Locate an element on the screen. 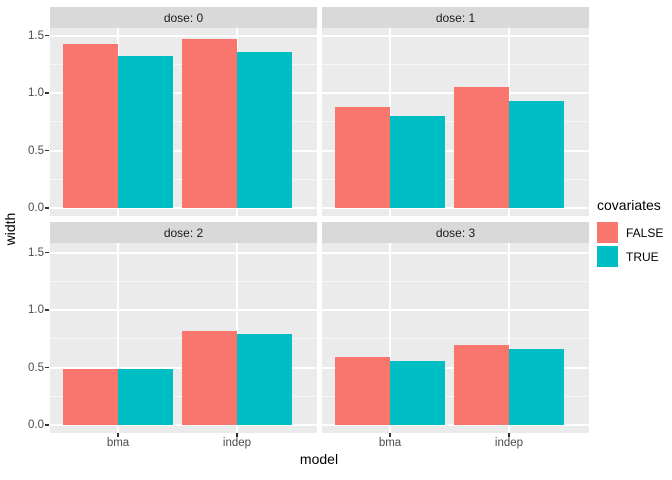 Image resolution: width=672 pixels, height=480 pixels. legend-label: FALSE is located at coordinates (645, 232).